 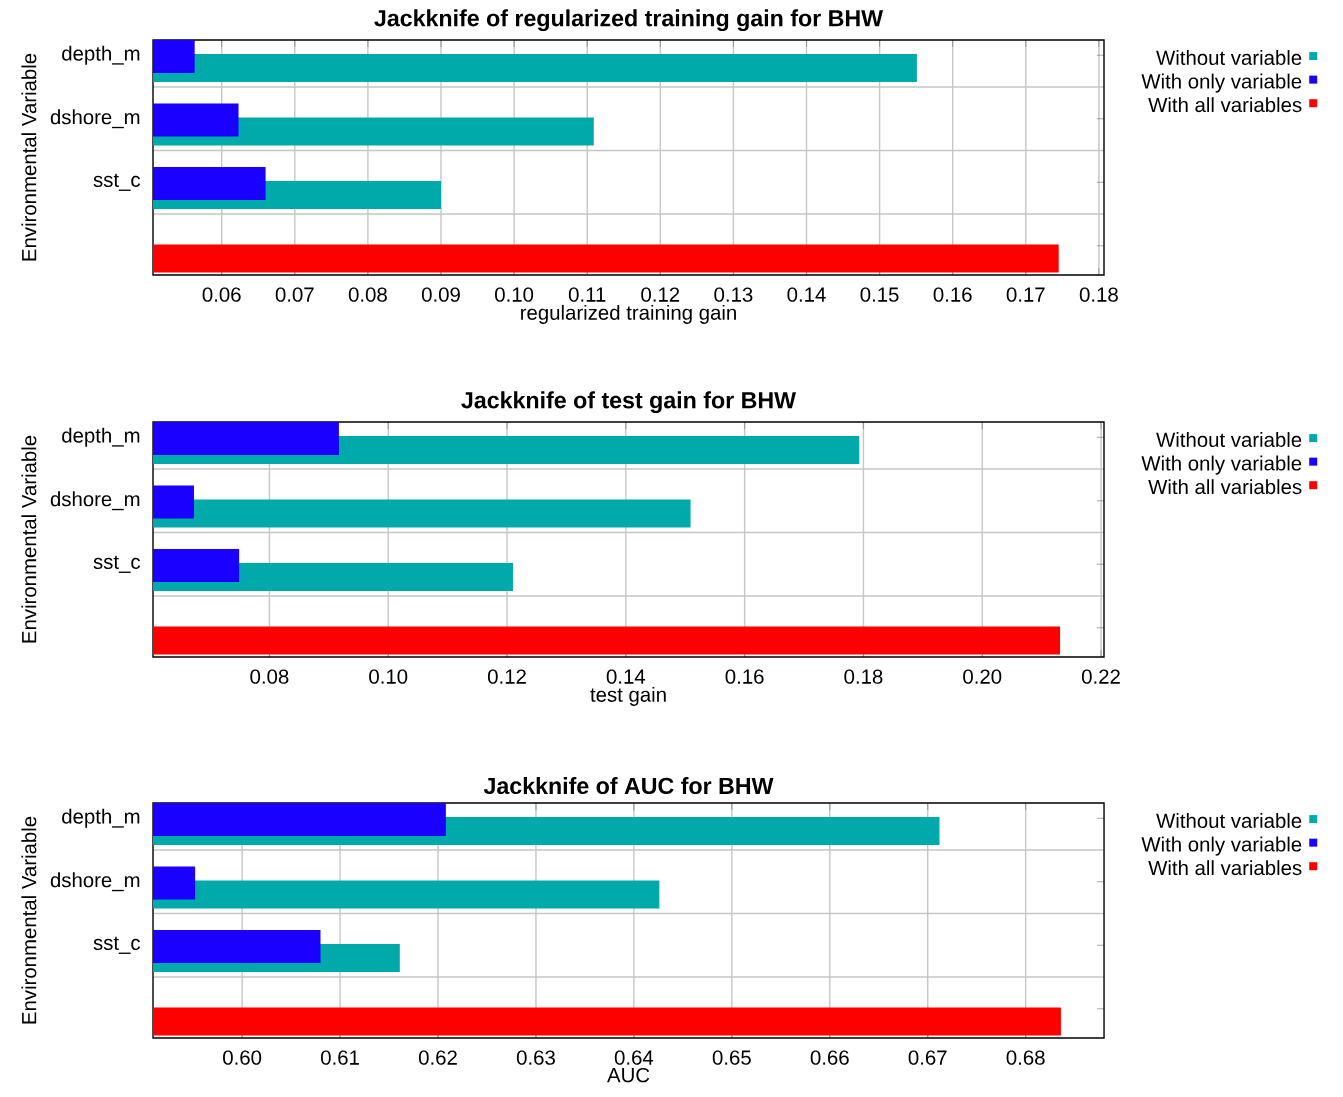 What do you see at coordinates (982, 676) in the screenshot?
I see `x-tick-label: 0.20` at bounding box center [982, 676].